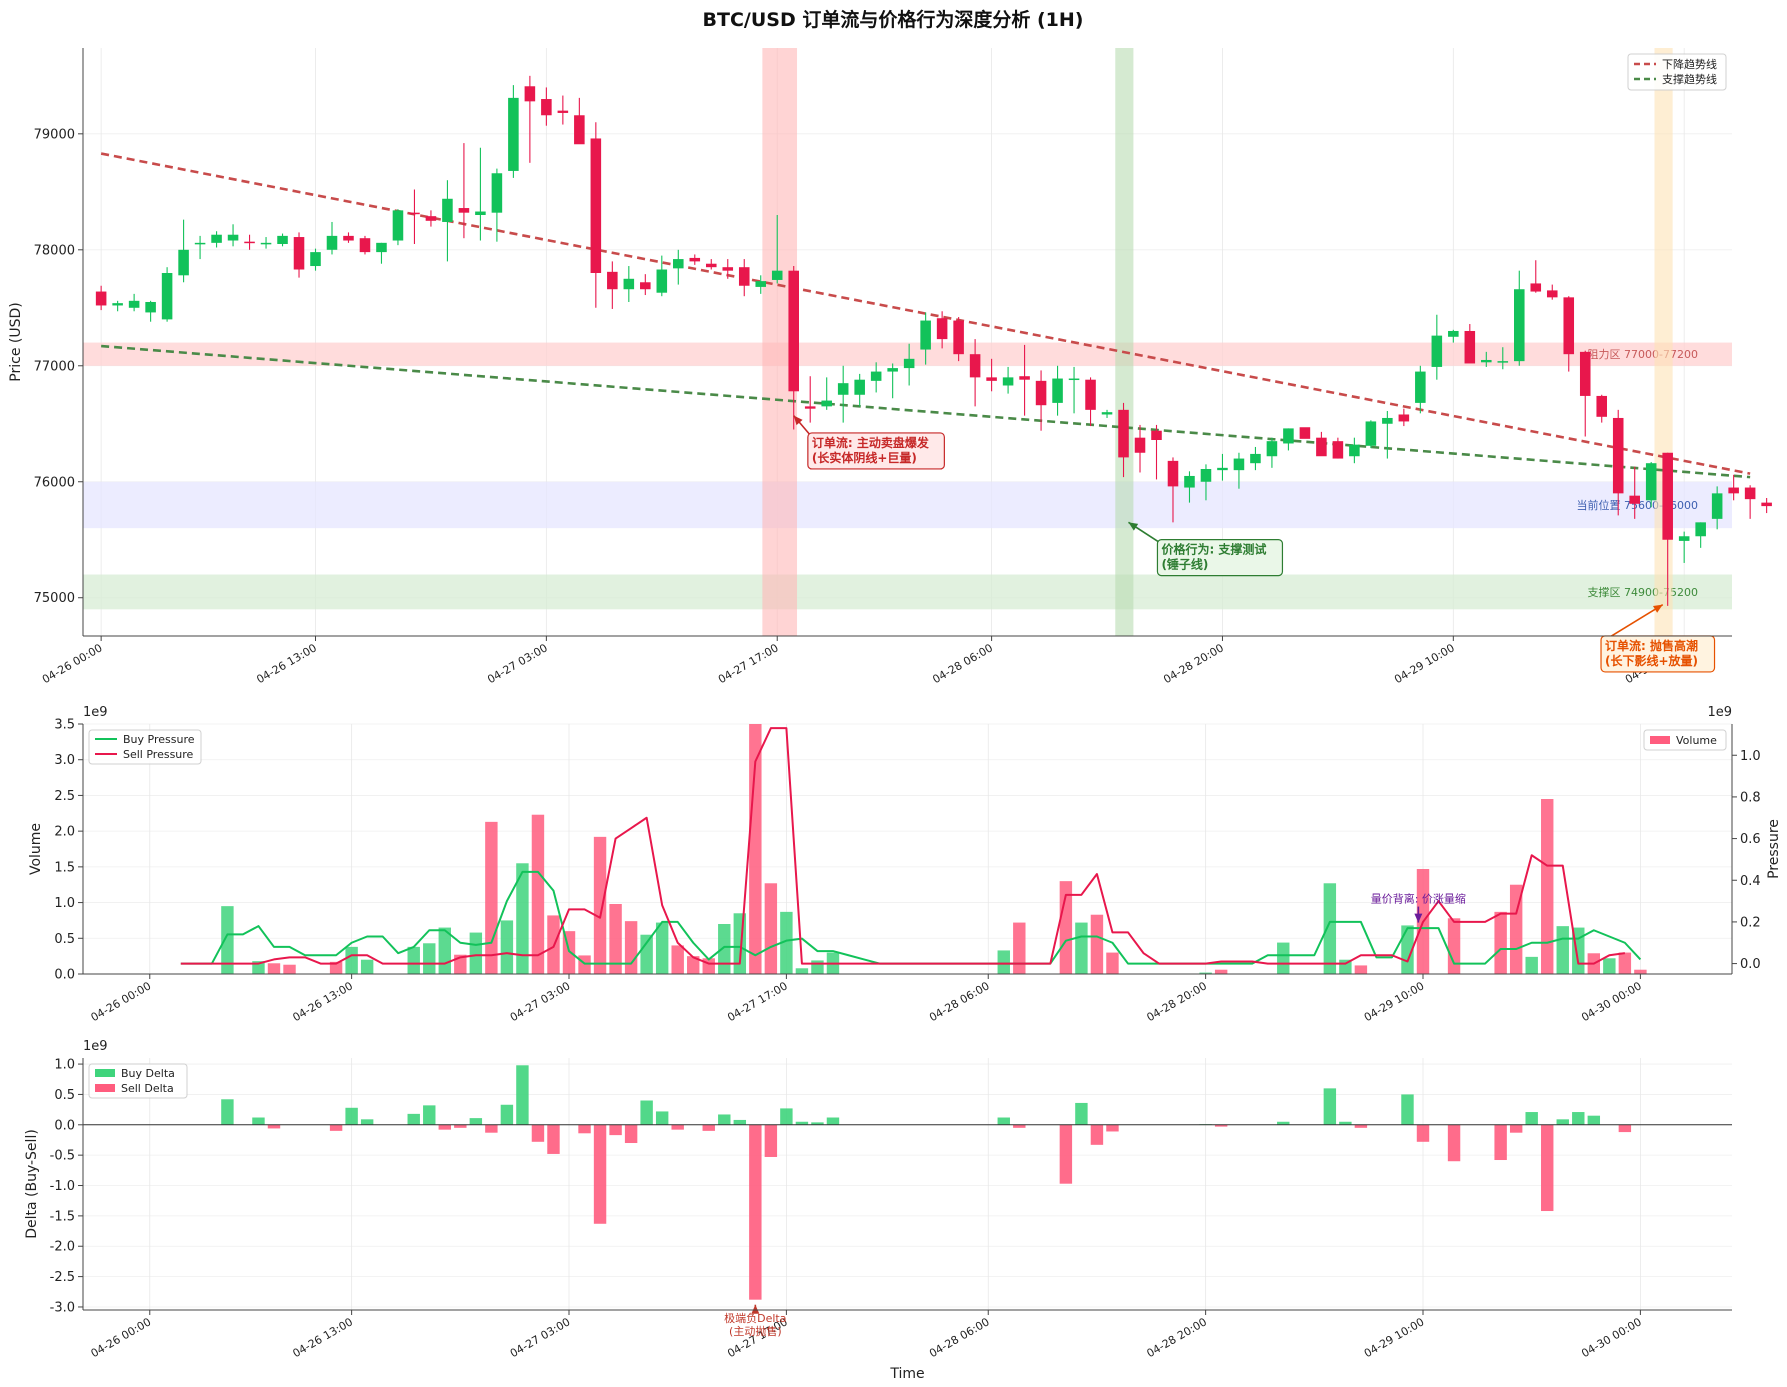 Image resolution: width=1787 pixels, height=1387 pixels. I want to click on delta-ytick-label: -2.5, so click(62, 1277).